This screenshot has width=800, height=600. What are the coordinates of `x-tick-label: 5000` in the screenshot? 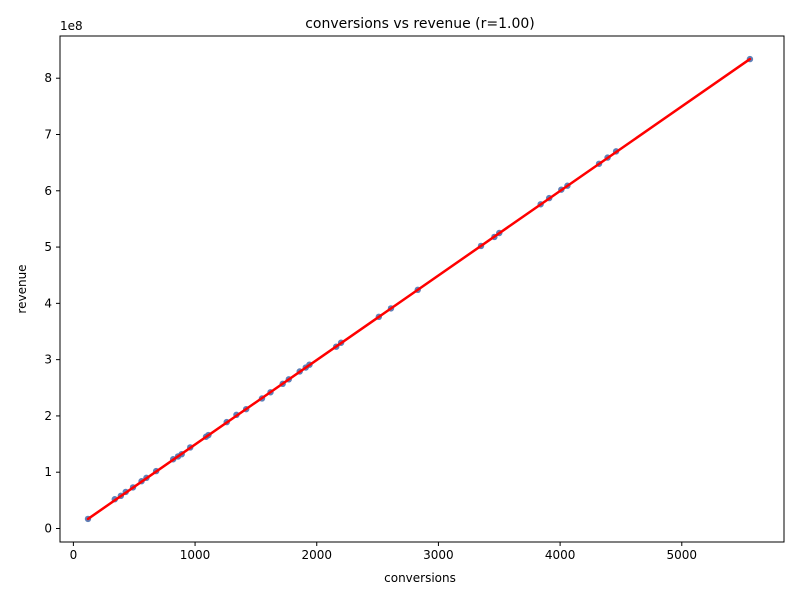 It's located at (682, 555).